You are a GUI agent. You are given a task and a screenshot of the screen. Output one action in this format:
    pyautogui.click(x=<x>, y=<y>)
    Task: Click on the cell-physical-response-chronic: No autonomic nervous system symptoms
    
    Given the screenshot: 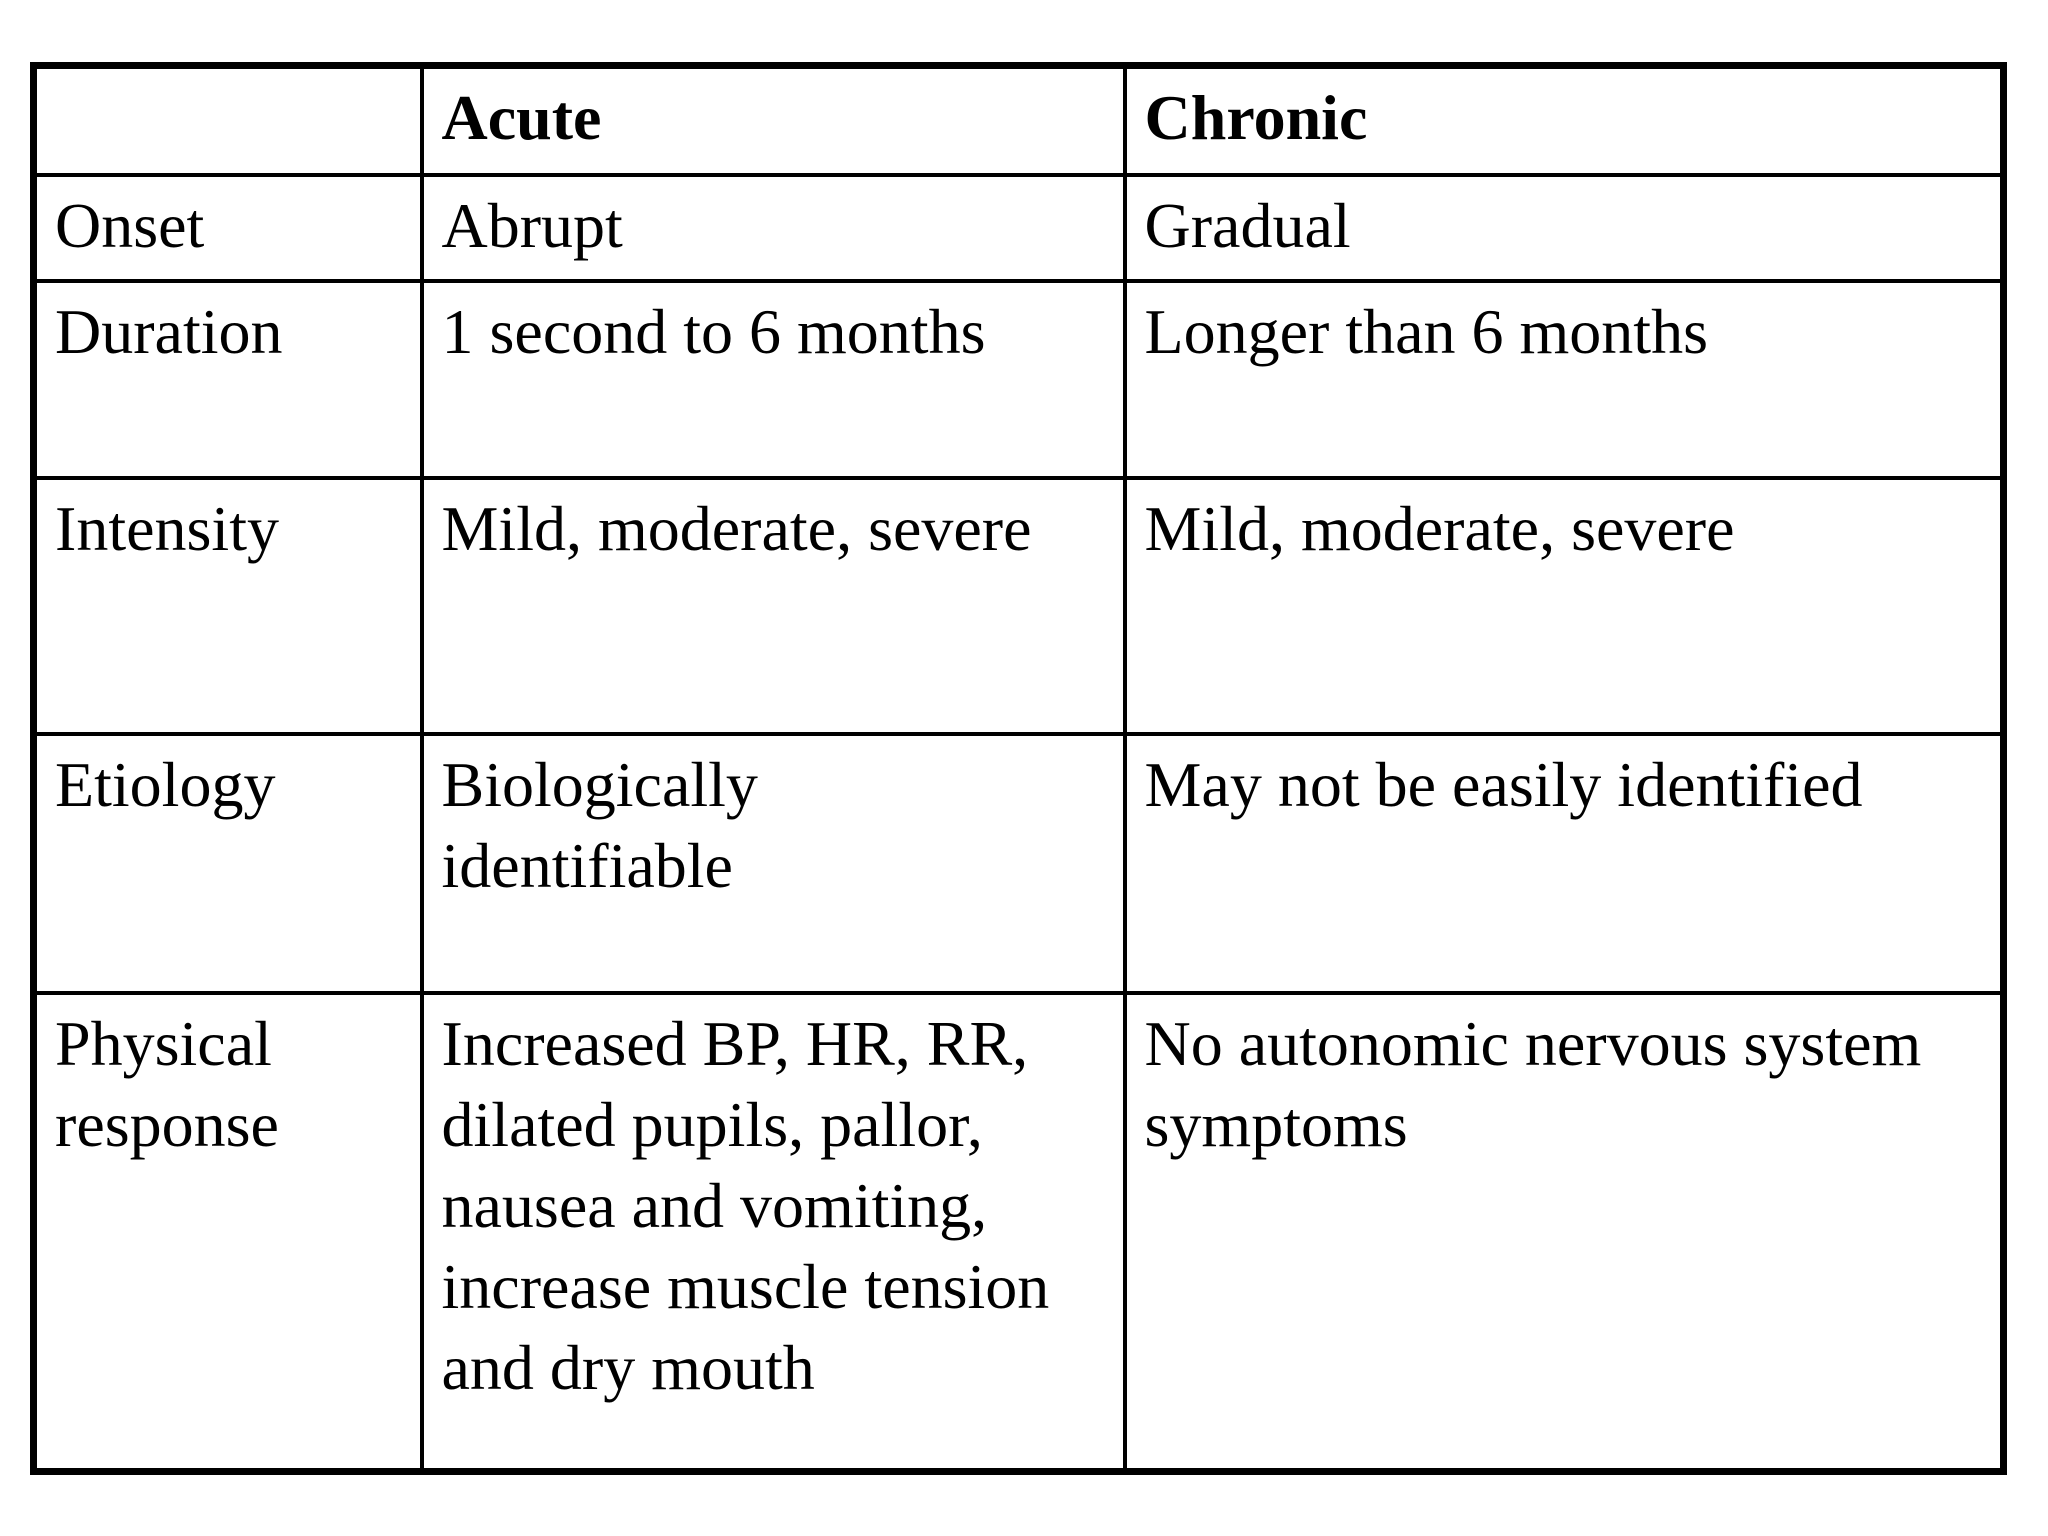 What is the action you would take?
    pyautogui.click(x=1564, y=1232)
    